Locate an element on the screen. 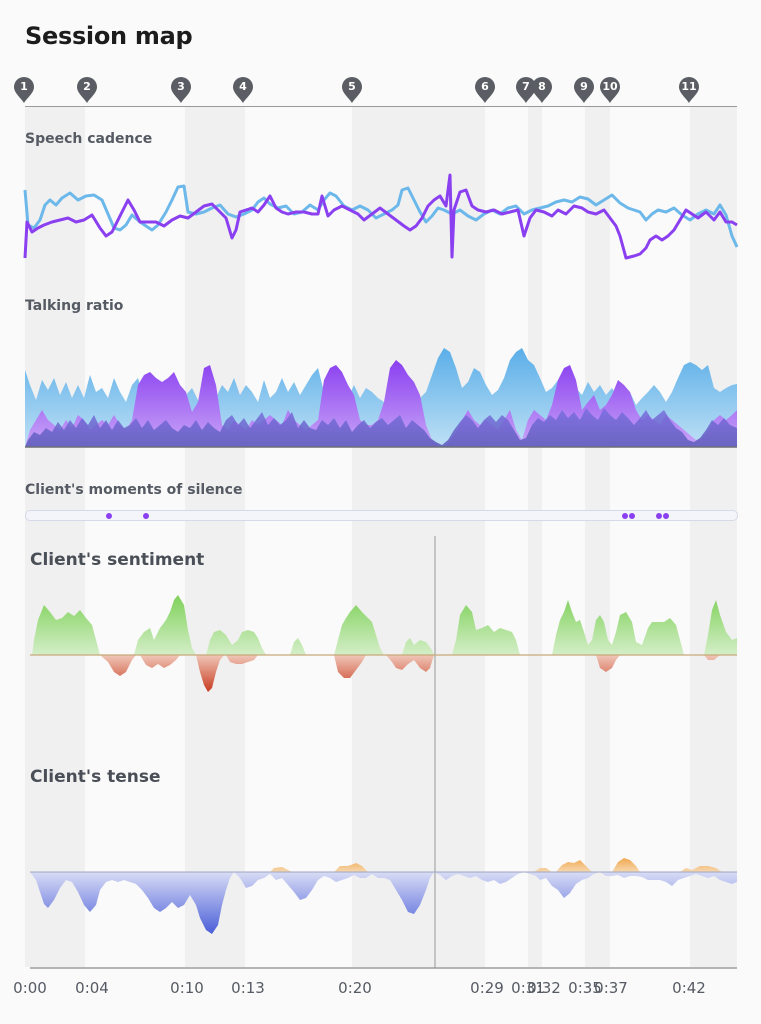 The width and height of the screenshot is (761, 1024). marker-pin-3: 3 is located at coordinates (181, 90).